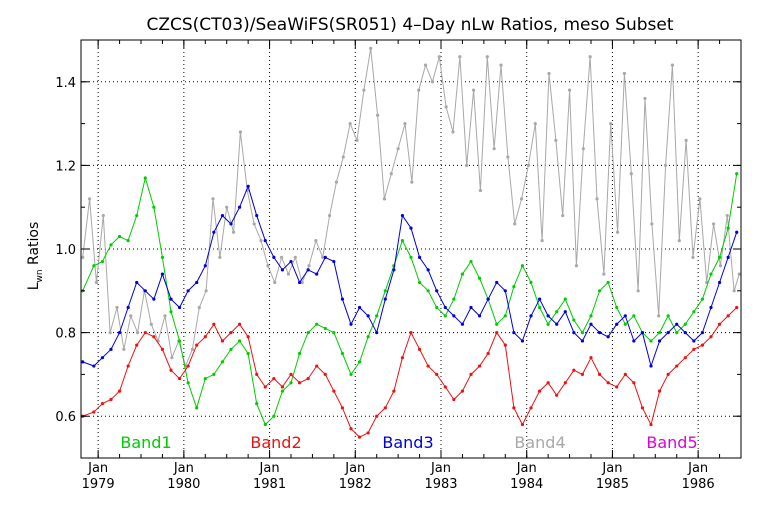 Image resolution: width=768 pixels, height=512 pixels. Describe the element at coordinates (269, 484) in the screenshot. I see `x-tick-year-label: 1981` at that location.